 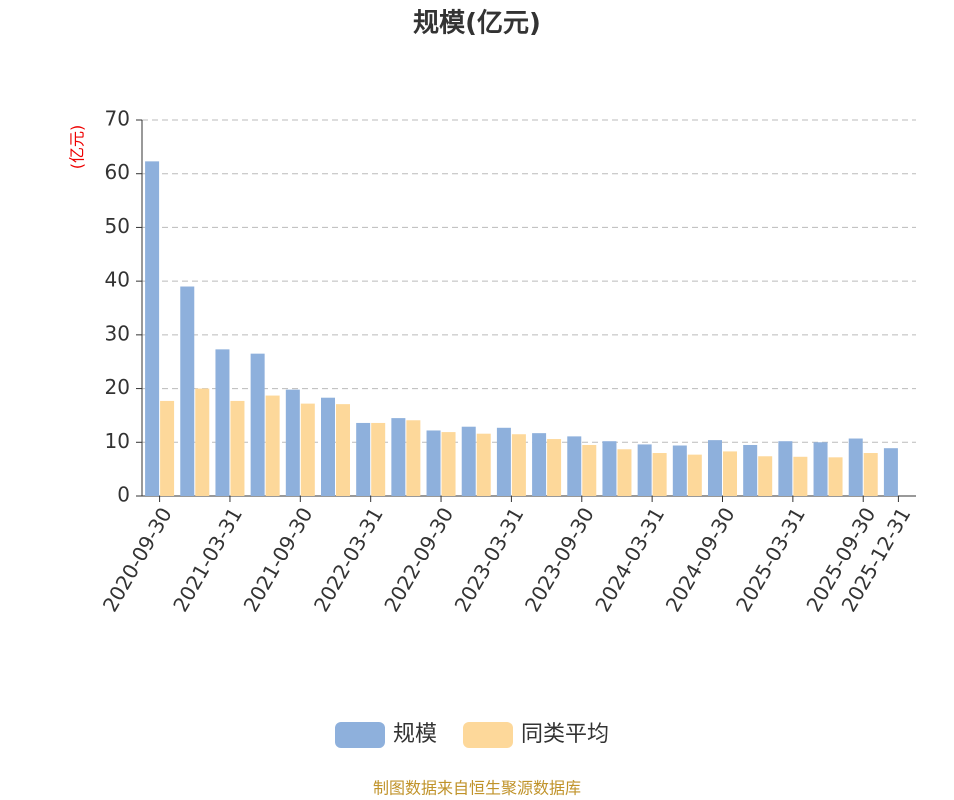 What do you see at coordinates (700, 559) in the screenshot?
I see `x-tick-label: 2024-09-30` at bounding box center [700, 559].